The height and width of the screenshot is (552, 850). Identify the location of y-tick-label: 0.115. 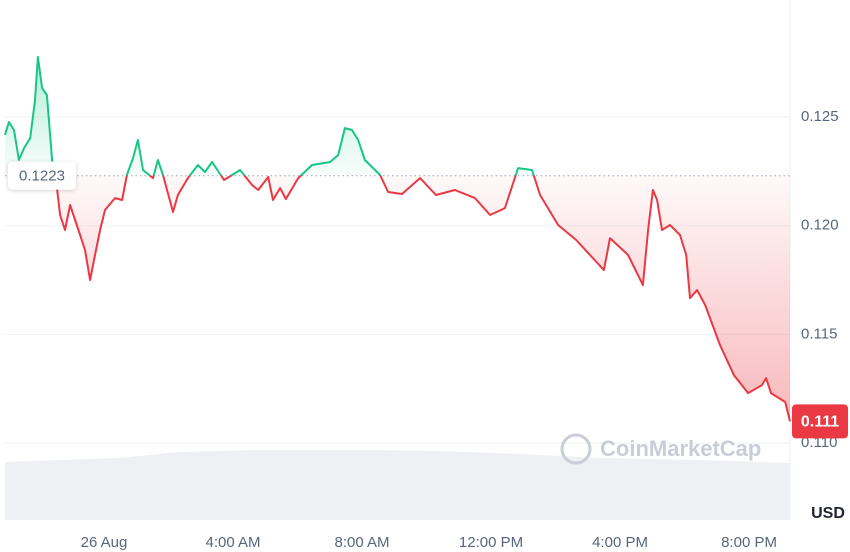
(819, 333).